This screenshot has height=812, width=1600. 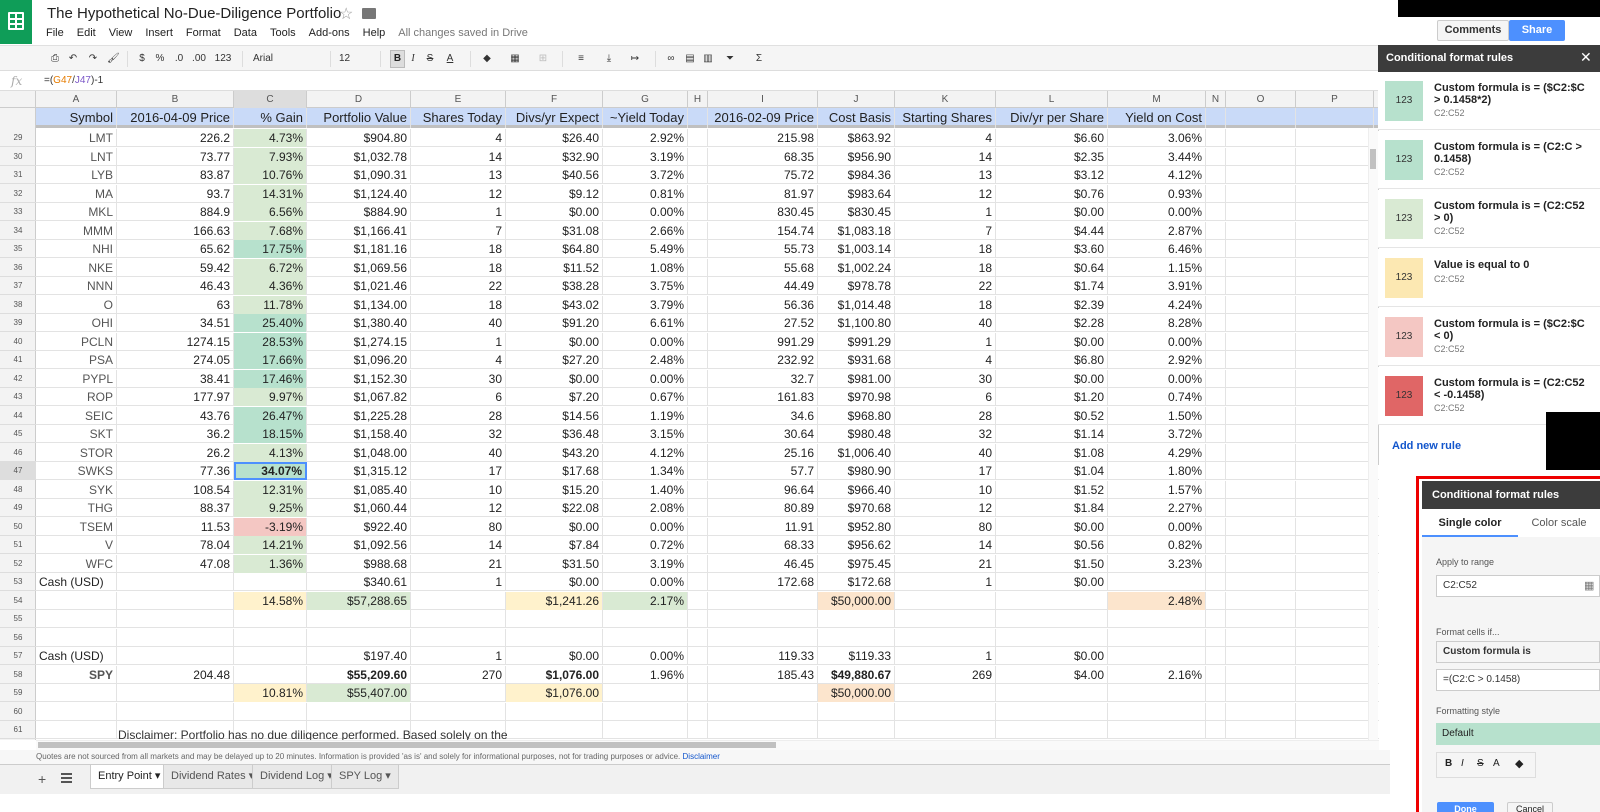 I want to click on symbol-cell: MKL, so click(x=76, y=212).